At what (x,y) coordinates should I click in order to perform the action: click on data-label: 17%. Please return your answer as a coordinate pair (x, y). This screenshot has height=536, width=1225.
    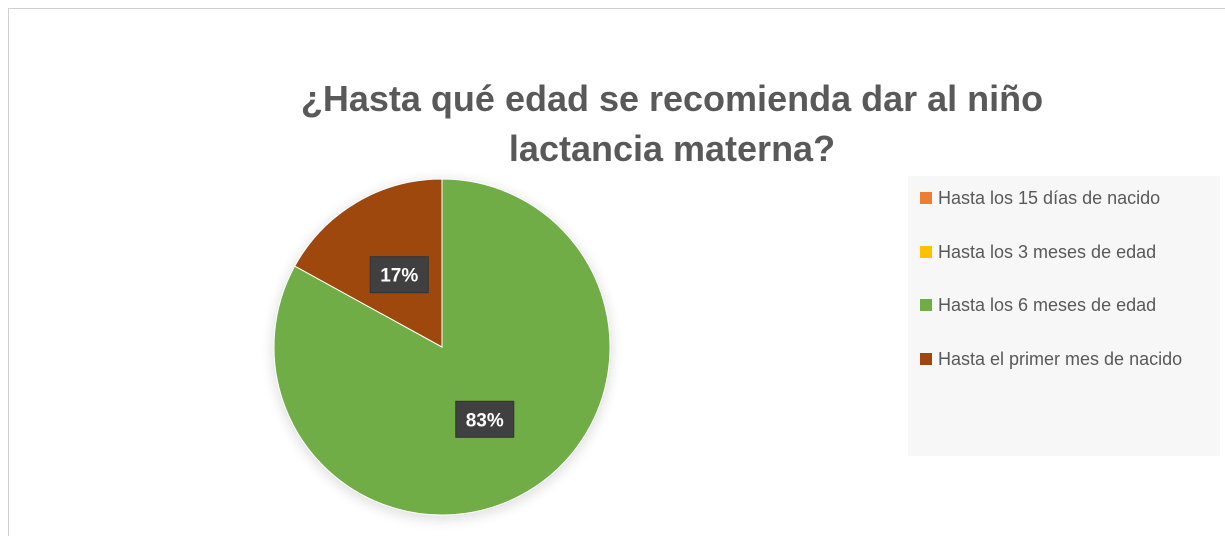
    Looking at the image, I should click on (399, 276).